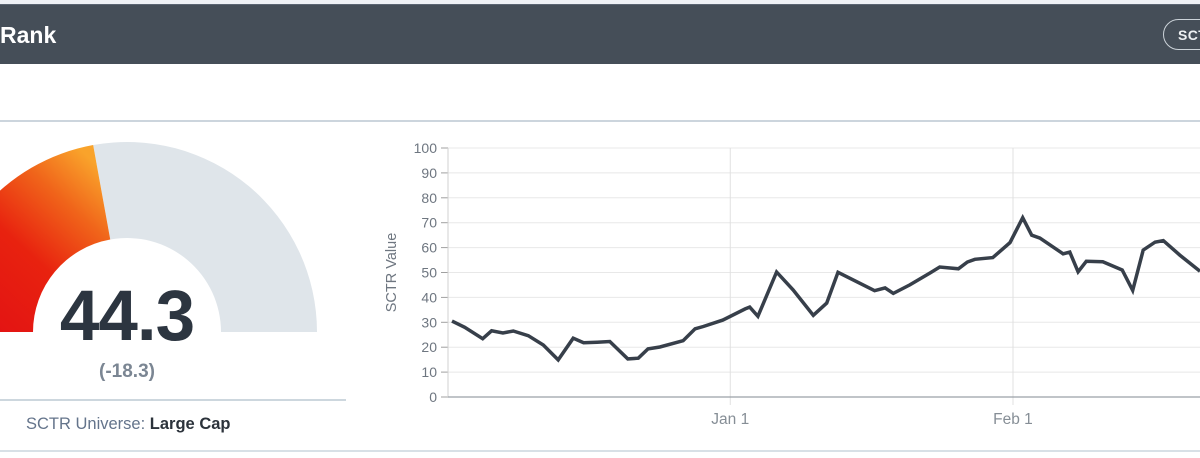 This screenshot has height=458, width=1200. What do you see at coordinates (600, 34) in the screenshot?
I see `widget-header: Rank SCT` at bounding box center [600, 34].